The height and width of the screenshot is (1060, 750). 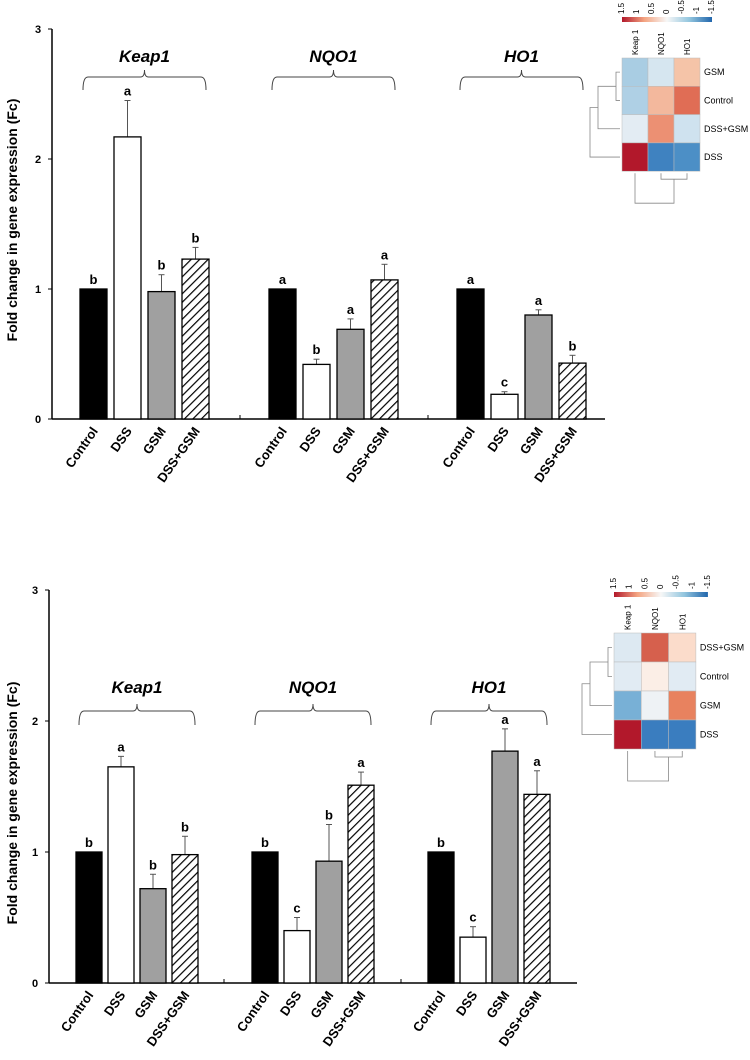 What do you see at coordinates (12, 220) in the screenshot?
I see `y-axis-label: Fold change in gene expression (Fc)` at bounding box center [12, 220].